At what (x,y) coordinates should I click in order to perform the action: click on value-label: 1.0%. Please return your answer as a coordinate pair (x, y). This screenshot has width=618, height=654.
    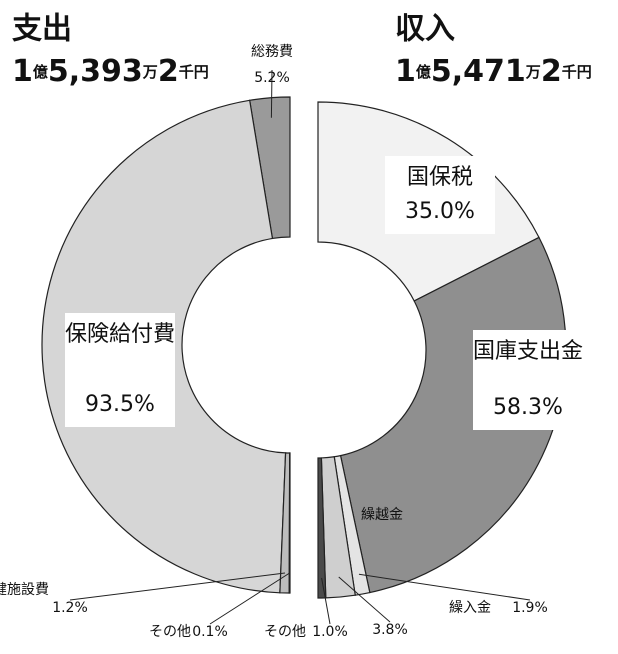
    Looking at the image, I should click on (330, 632).